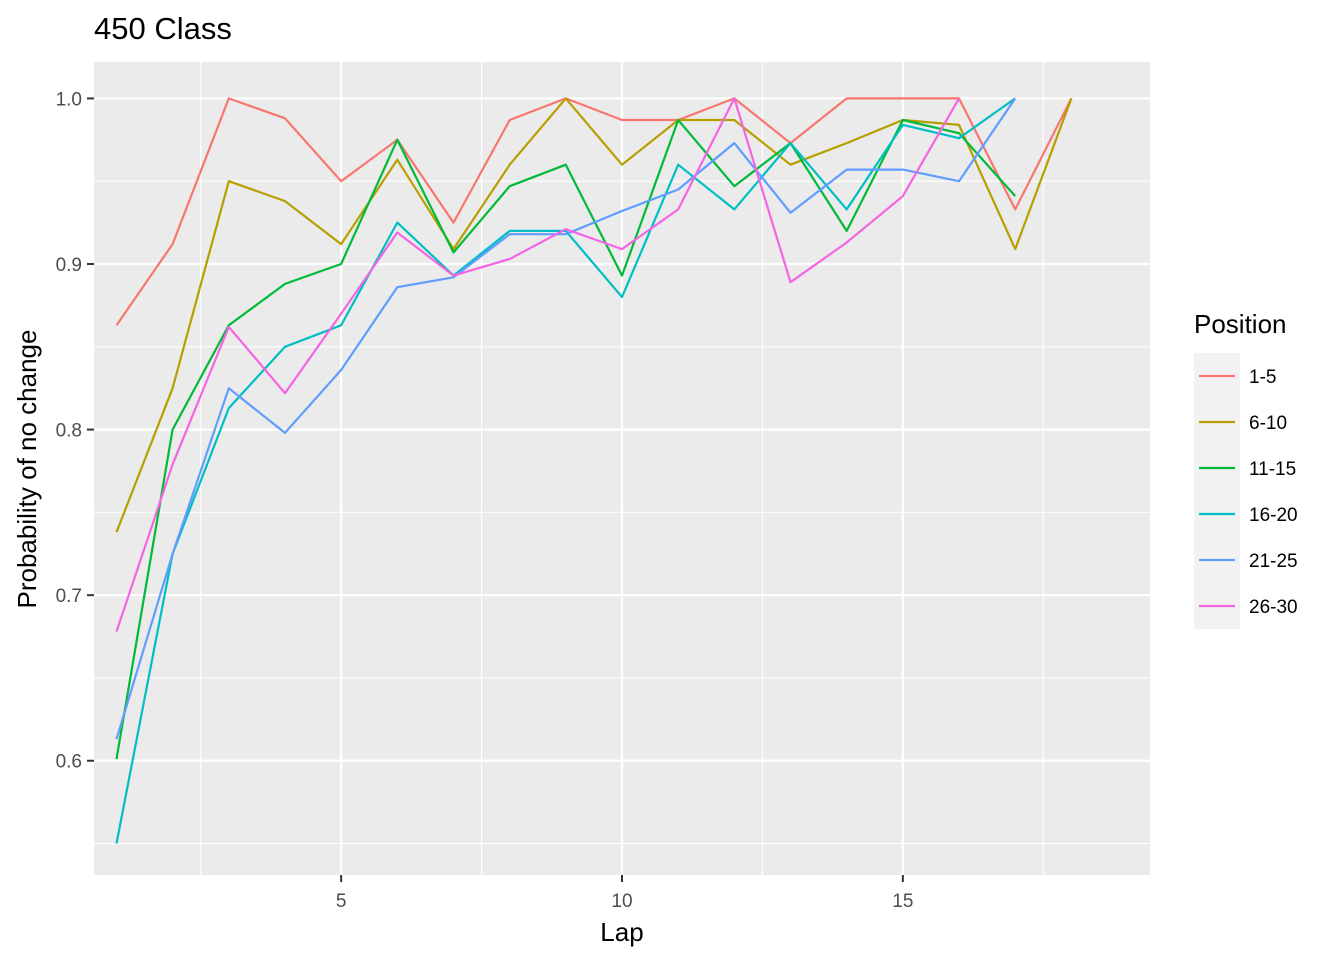 This screenshot has height=965, width=1344. What do you see at coordinates (902, 901) in the screenshot?
I see `x-tick-label: 15` at bounding box center [902, 901].